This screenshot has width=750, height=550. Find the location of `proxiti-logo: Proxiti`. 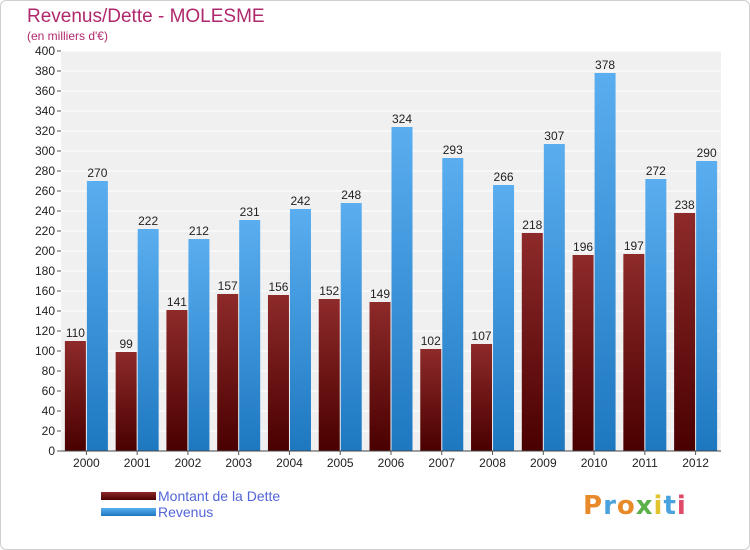

proxiti-logo: Proxiti is located at coordinates (635, 506).